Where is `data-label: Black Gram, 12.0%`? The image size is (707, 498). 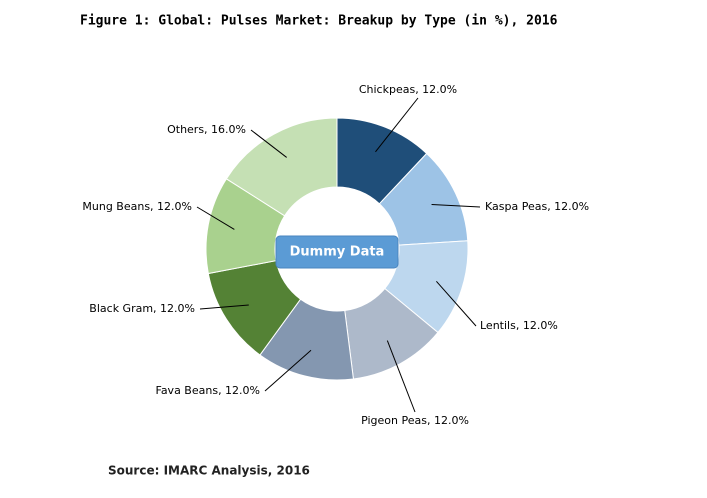 data-label: Black Gram, 12.0% is located at coordinates (142, 308).